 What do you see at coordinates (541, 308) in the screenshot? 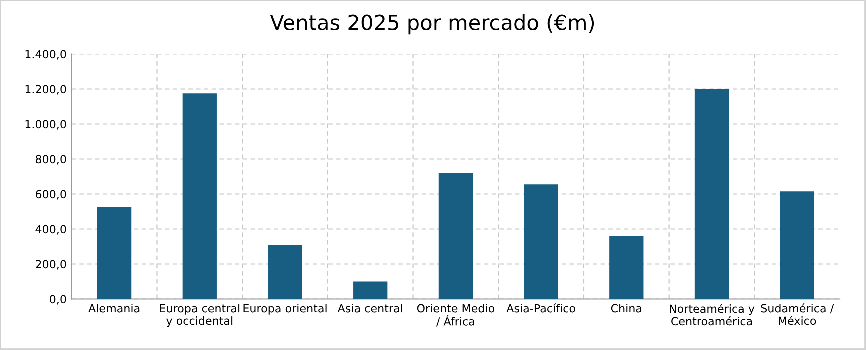
I see `x-tick-label: Asia-Pacífico` at bounding box center [541, 308].